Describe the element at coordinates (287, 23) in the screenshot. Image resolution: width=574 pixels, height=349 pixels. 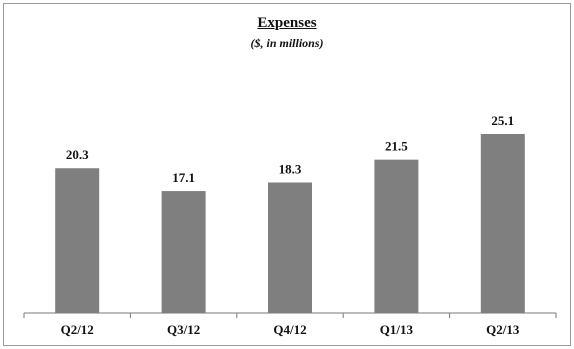
I see `chart-title: Expenses` at that location.